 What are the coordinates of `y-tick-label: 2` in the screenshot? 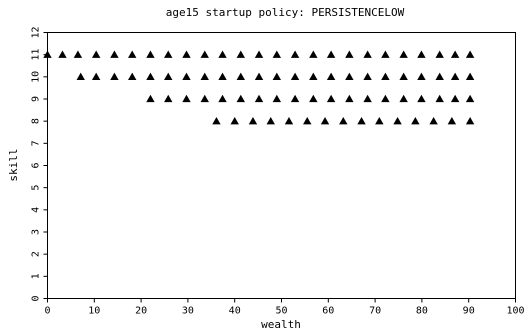 It's located at (36, 254).